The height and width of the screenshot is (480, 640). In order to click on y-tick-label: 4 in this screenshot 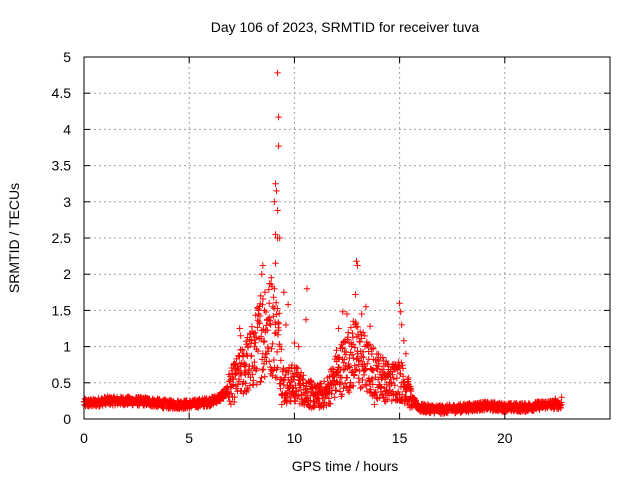, I will do `click(67, 129)`.